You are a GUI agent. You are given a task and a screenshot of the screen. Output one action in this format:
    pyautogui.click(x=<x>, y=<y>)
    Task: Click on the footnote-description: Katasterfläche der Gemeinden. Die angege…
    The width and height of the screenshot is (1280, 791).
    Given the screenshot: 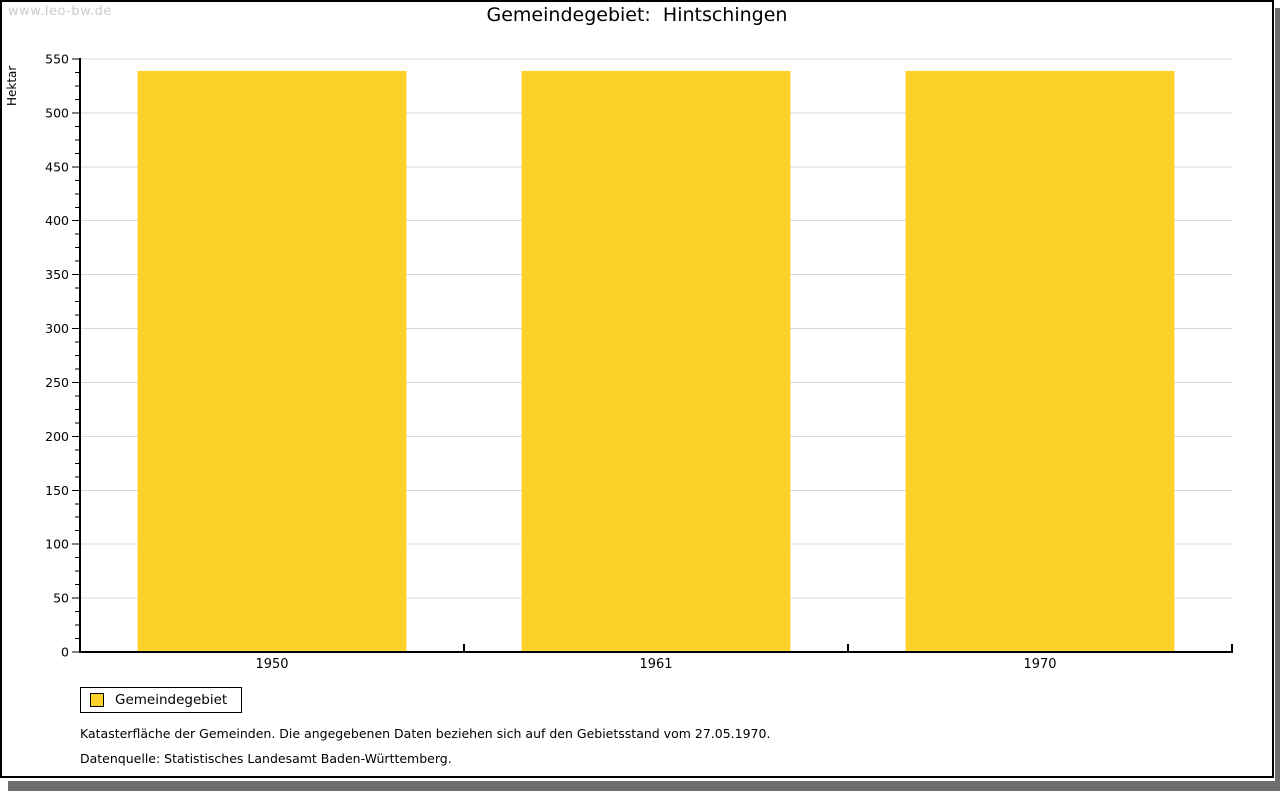 What is the action you would take?
    pyautogui.click(x=425, y=733)
    